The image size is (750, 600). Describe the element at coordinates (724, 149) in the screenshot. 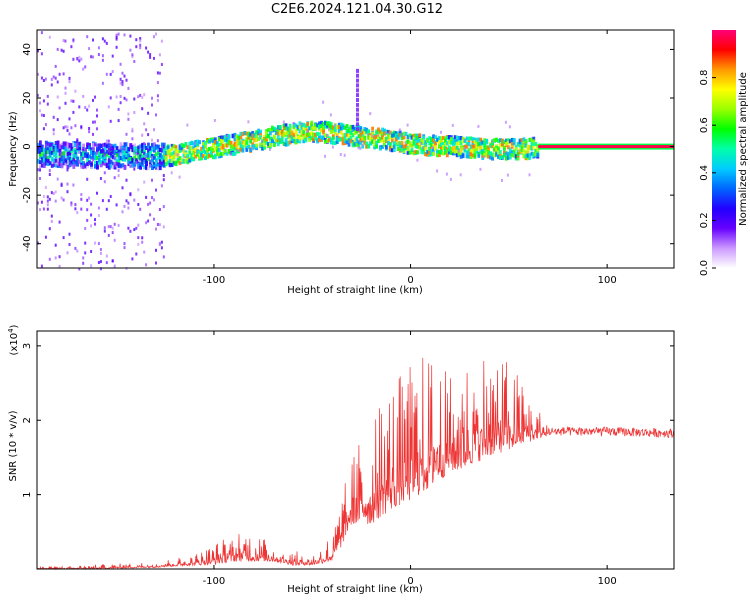

I see `colorbar-gradient` at that location.